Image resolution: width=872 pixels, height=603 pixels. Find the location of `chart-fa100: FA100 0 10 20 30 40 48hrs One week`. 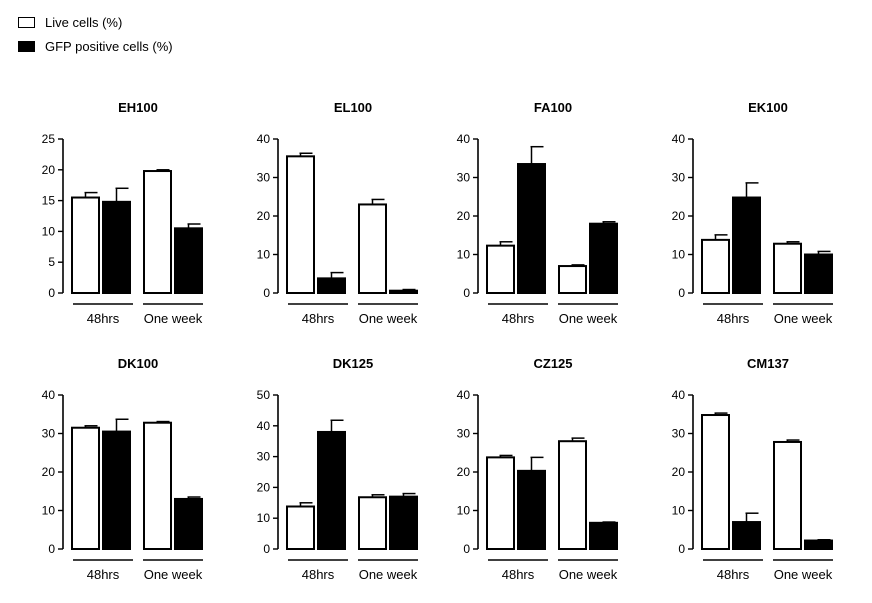

chart-fa100: FA100 0 10 20 30 40 48hrs One week is located at coordinates (537, 213).